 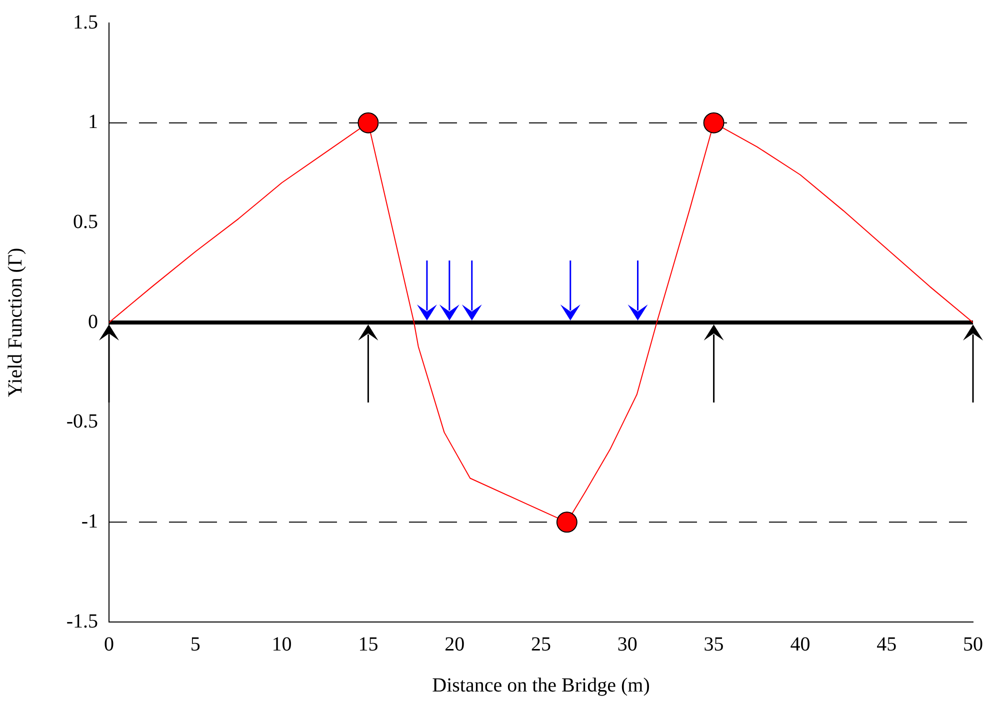 I want to click on x-tick-label: 40, so click(x=800, y=644).